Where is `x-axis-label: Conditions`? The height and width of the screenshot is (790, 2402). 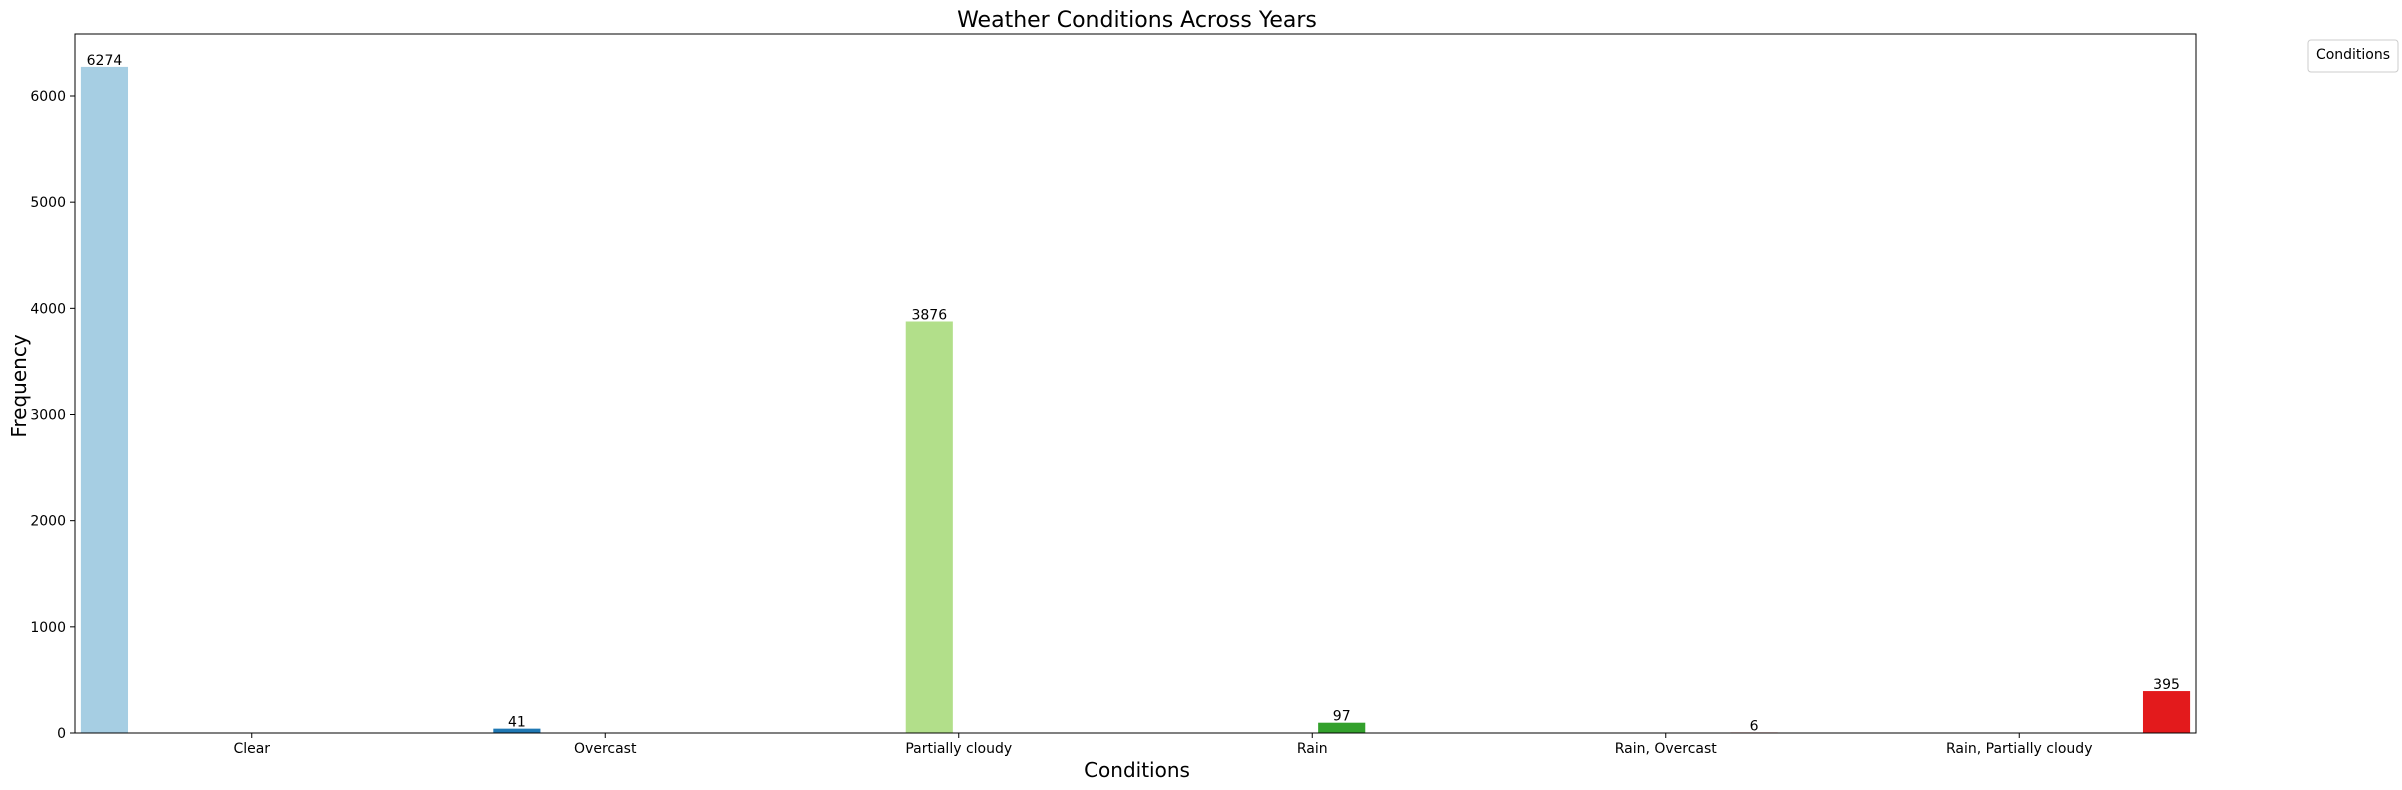
x-axis-label: Conditions is located at coordinates (1137, 770).